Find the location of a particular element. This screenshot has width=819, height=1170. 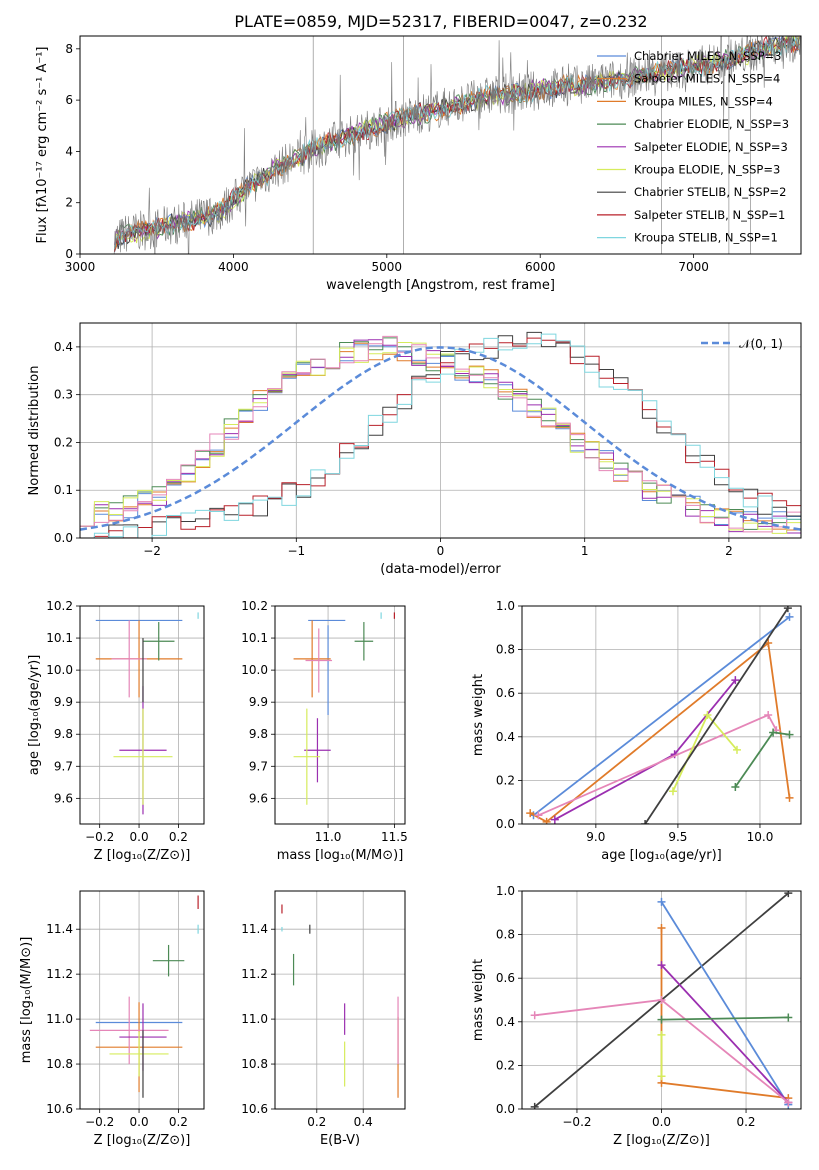

x-tick-label: 9.5 is located at coordinates (677, 837).